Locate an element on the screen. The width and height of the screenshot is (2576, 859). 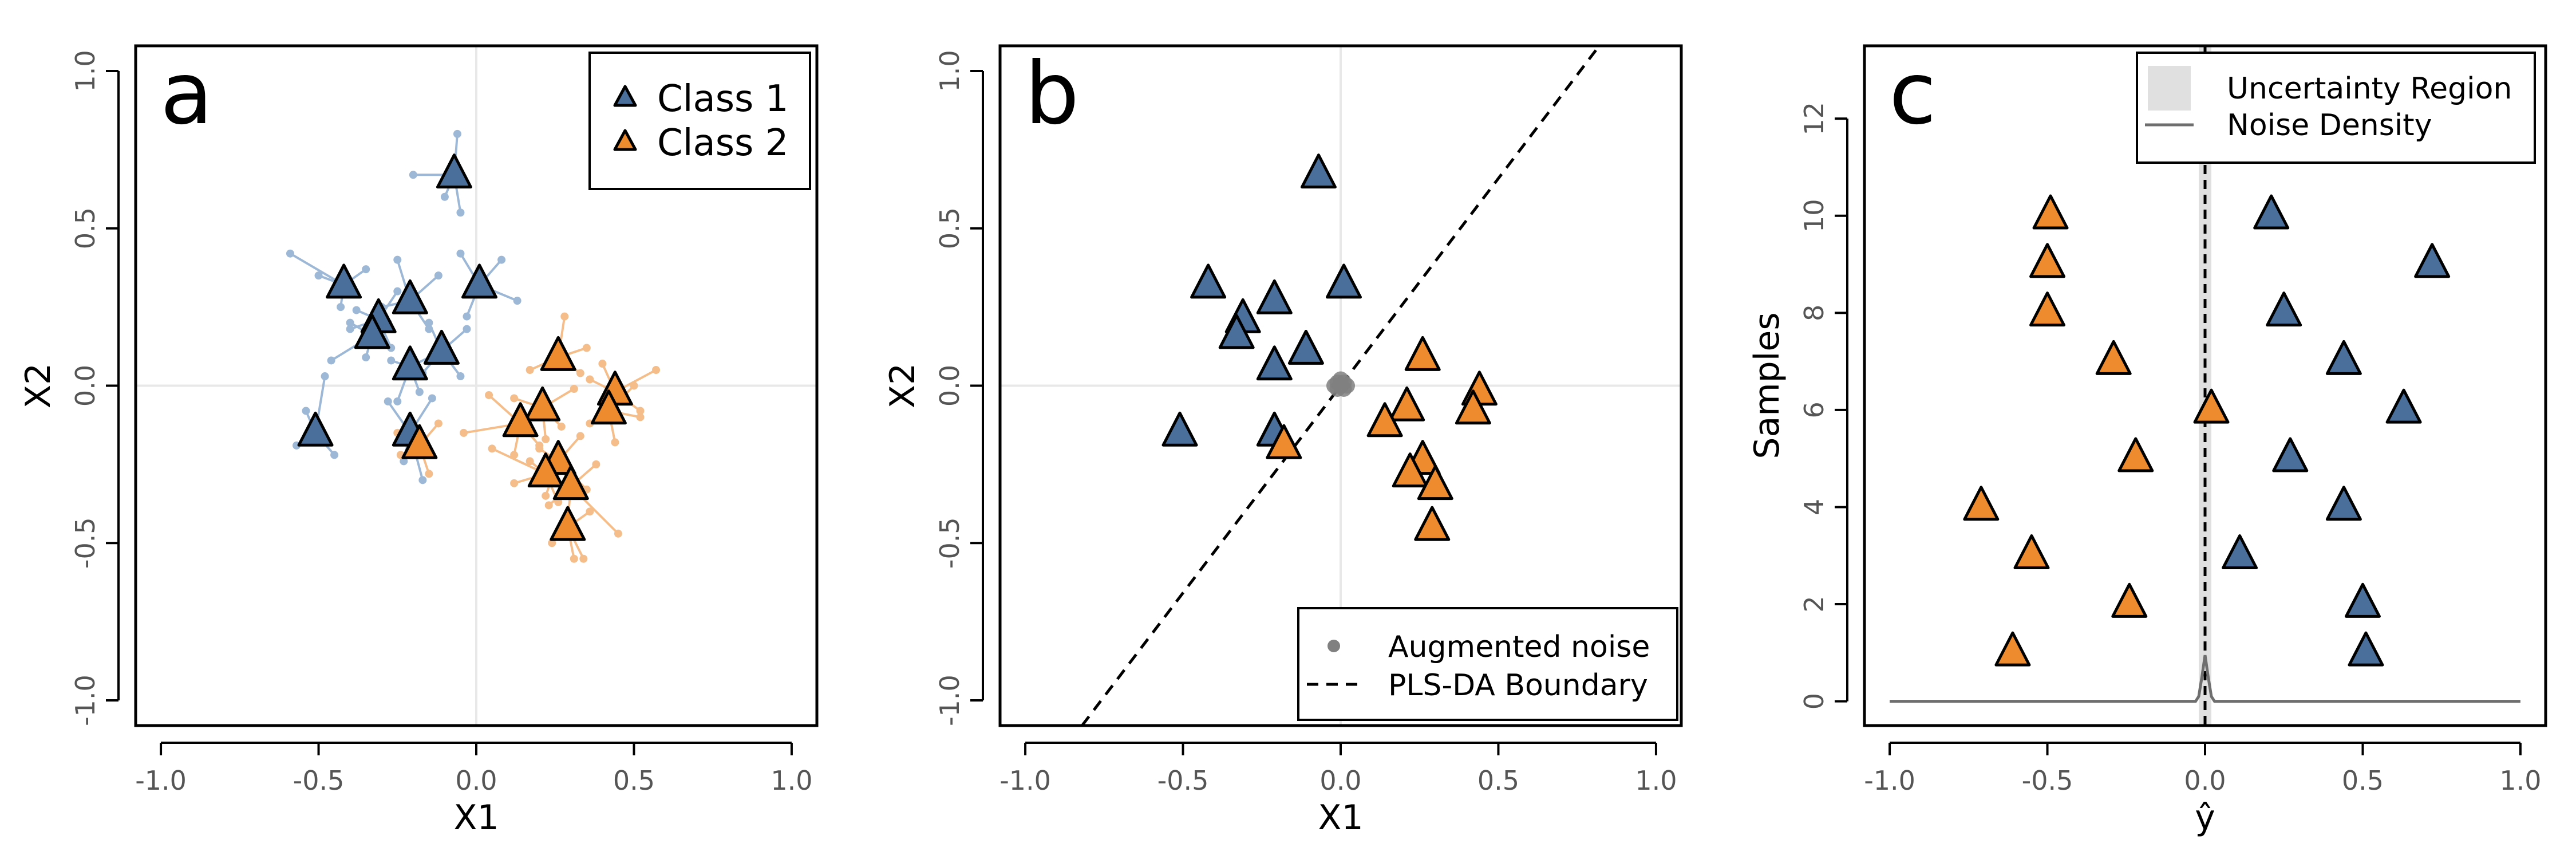
panel-a-x-tick-label: 1.0 is located at coordinates (791, 780).